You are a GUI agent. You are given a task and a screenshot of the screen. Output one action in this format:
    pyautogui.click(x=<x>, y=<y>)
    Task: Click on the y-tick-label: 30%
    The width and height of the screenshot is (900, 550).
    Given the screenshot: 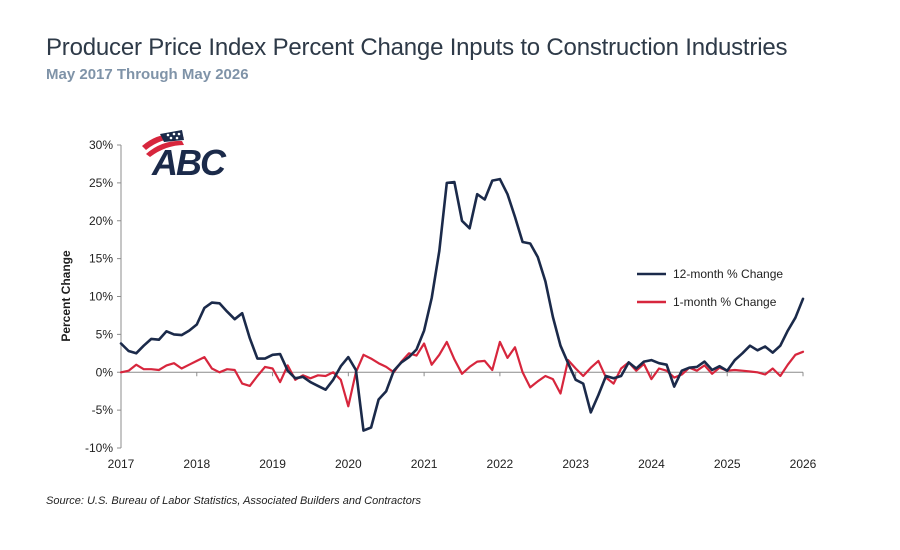 What is the action you would take?
    pyautogui.click(x=101, y=145)
    